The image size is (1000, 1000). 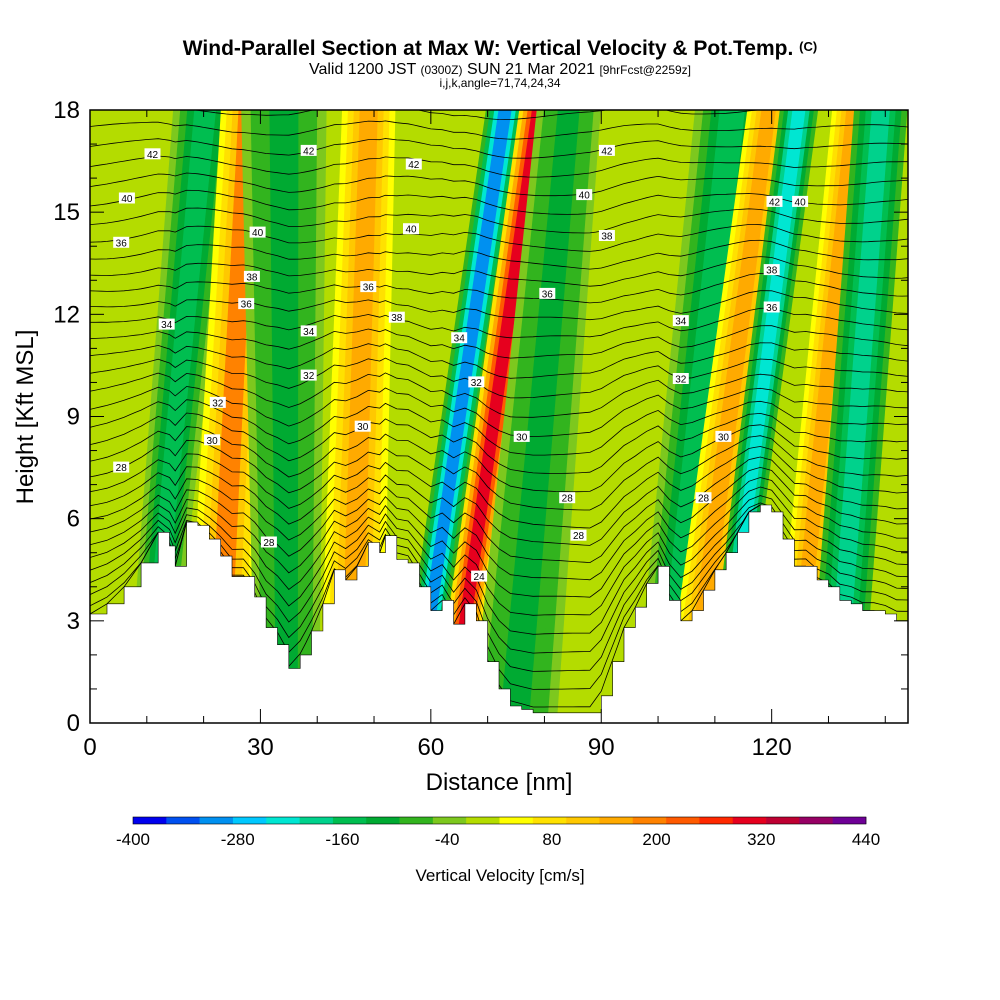 What do you see at coordinates (133, 839) in the screenshot?
I see `colorbar-tick-label: -400` at bounding box center [133, 839].